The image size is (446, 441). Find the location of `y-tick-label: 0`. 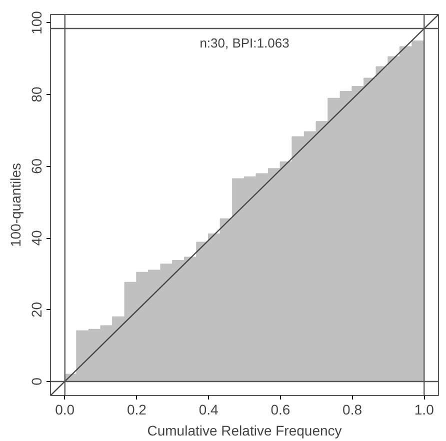

y-tick-label: 0 is located at coordinates (36, 381).